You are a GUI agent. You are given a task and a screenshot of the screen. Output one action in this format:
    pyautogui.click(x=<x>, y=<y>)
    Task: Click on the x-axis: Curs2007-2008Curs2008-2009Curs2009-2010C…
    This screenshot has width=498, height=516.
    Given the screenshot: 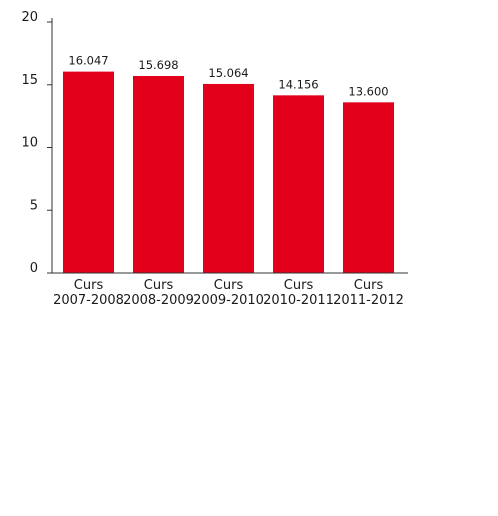 What is the action you would take?
    pyautogui.click(x=230, y=290)
    